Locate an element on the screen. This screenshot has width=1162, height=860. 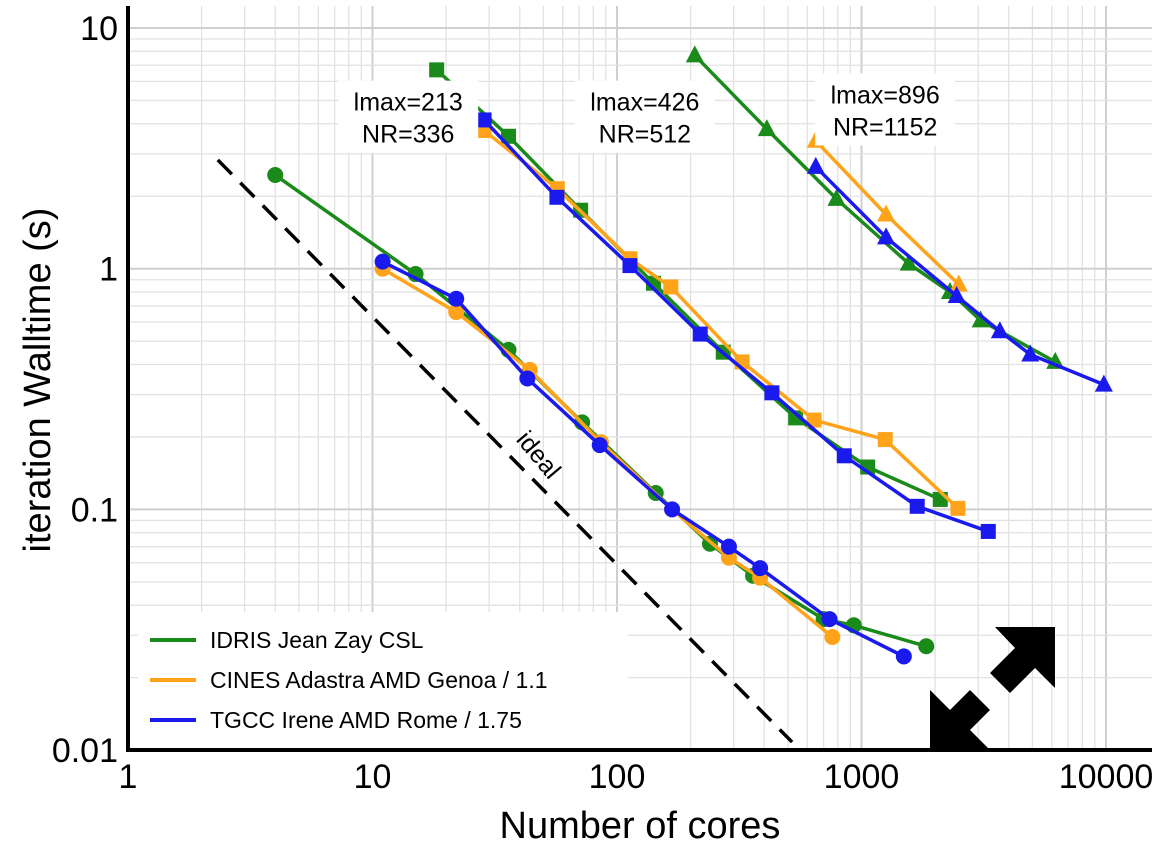
annotation-text: NR=512 is located at coordinates (645, 135).